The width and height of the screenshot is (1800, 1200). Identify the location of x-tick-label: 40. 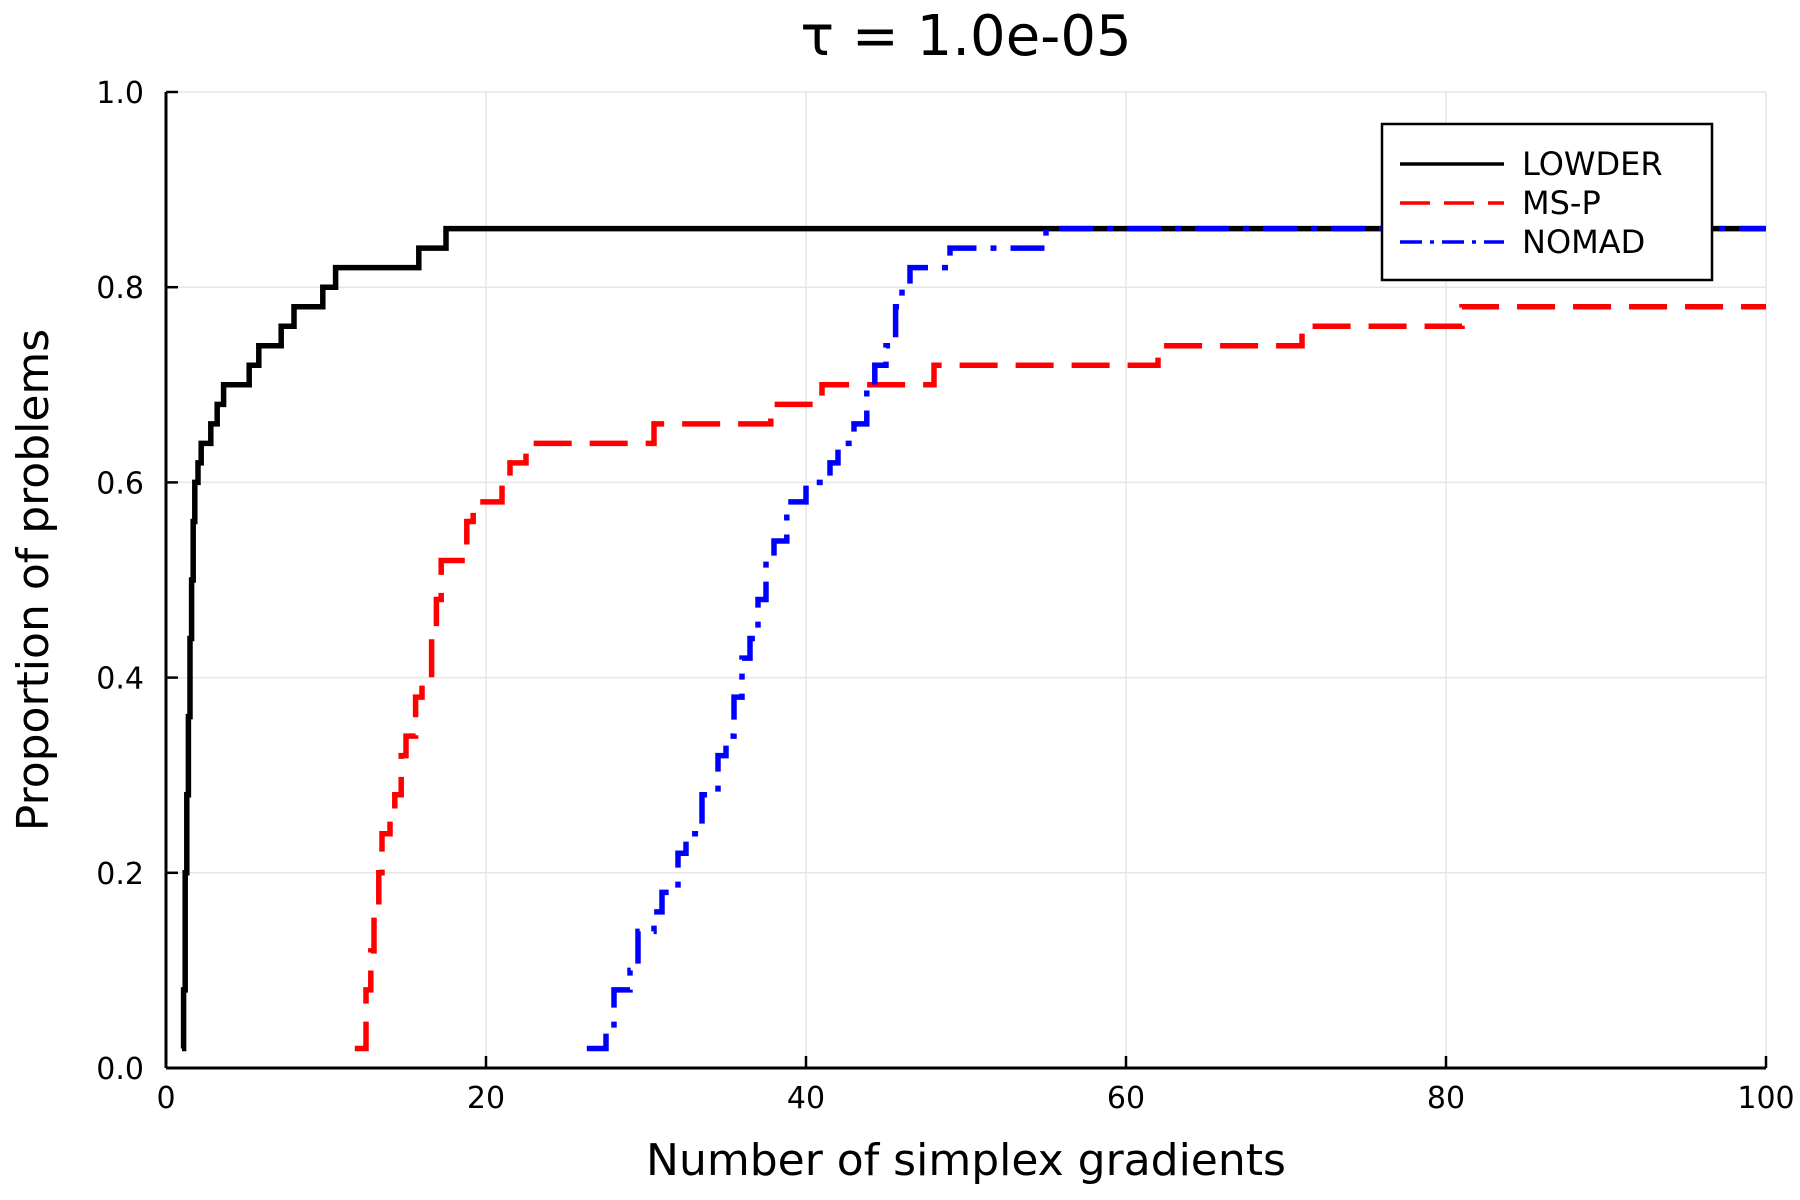
(806, 1098).